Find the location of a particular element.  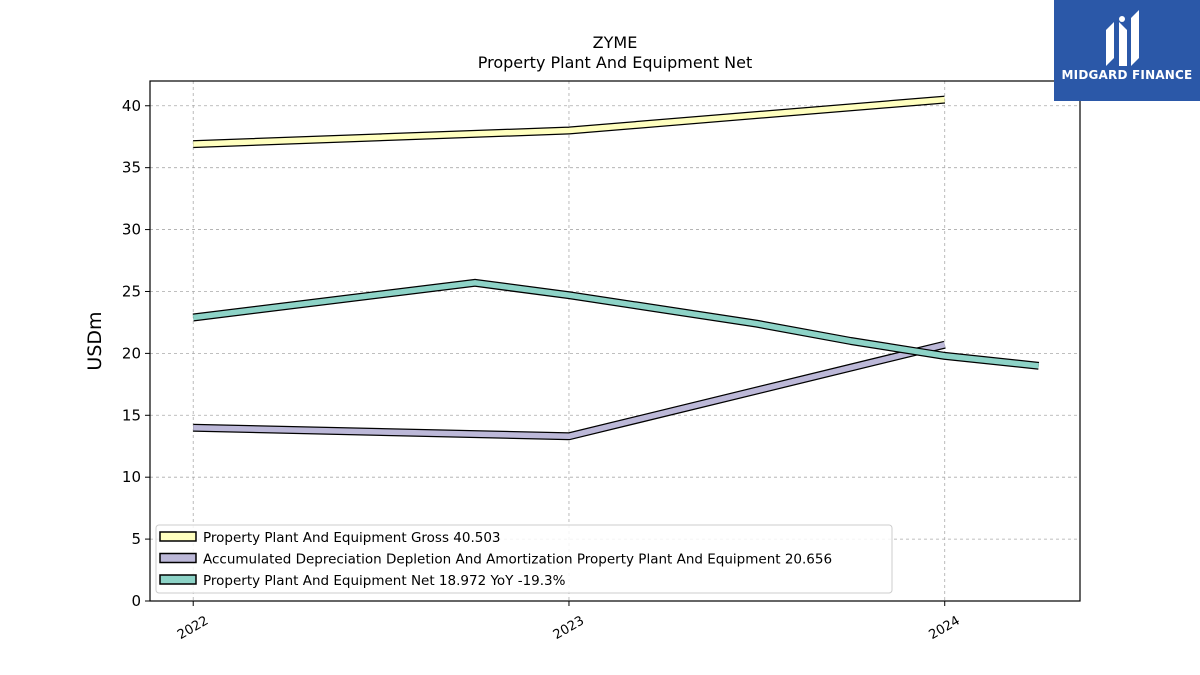

x-tick-label: 2022 is located at coordinates (193, 628).